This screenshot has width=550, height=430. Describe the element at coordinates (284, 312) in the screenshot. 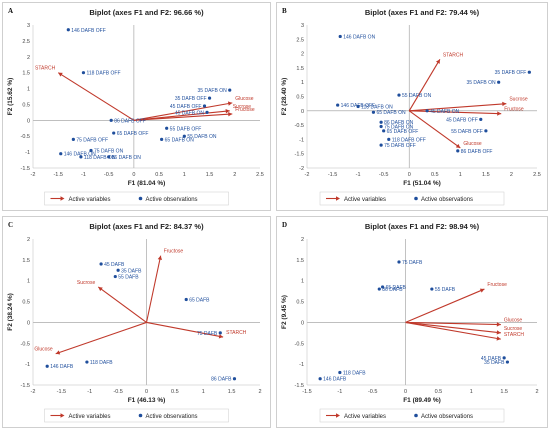

I see `y-axis-label: F2 (9.45 %)` at that location.